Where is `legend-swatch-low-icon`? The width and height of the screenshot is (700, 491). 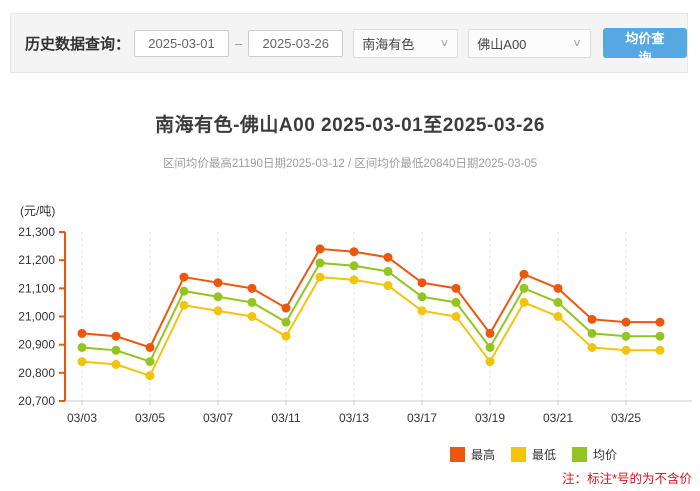 legend-swatch-low-icon is located at coordinates (519, 454).